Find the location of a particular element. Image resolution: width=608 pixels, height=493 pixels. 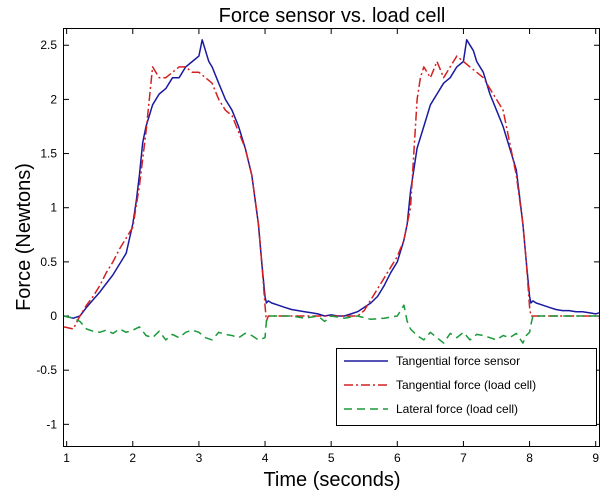

y-tick-label: 1.5 is located at coordinates (48, 154).